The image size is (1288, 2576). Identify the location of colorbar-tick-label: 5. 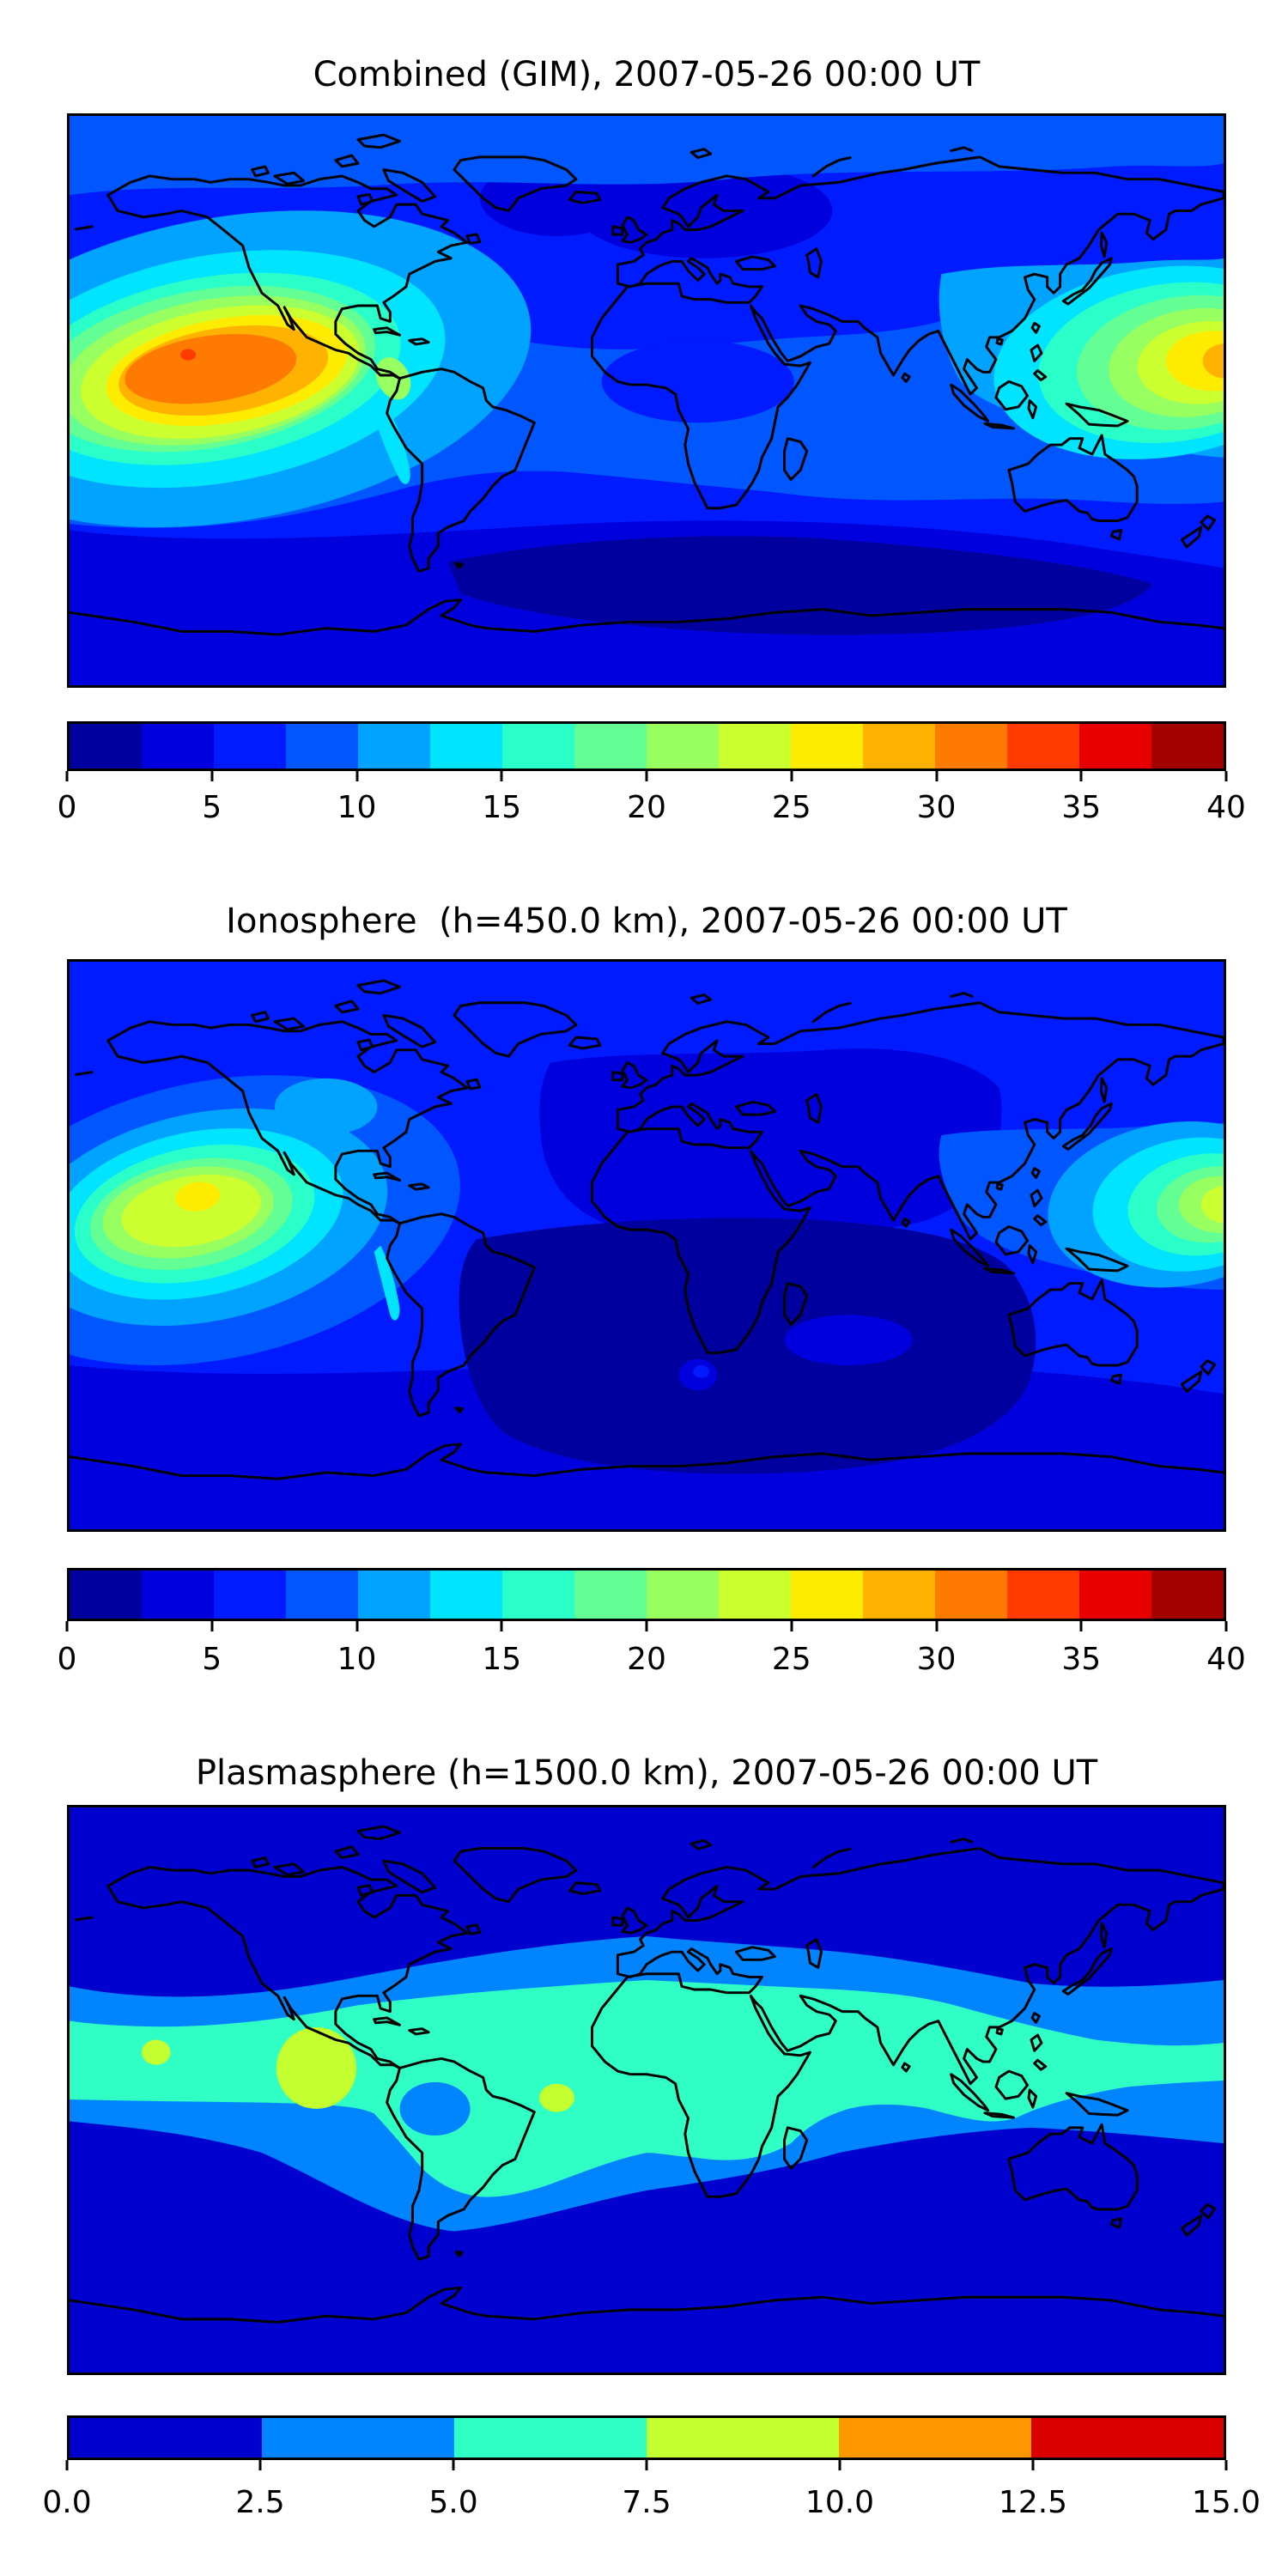
(212, 808).